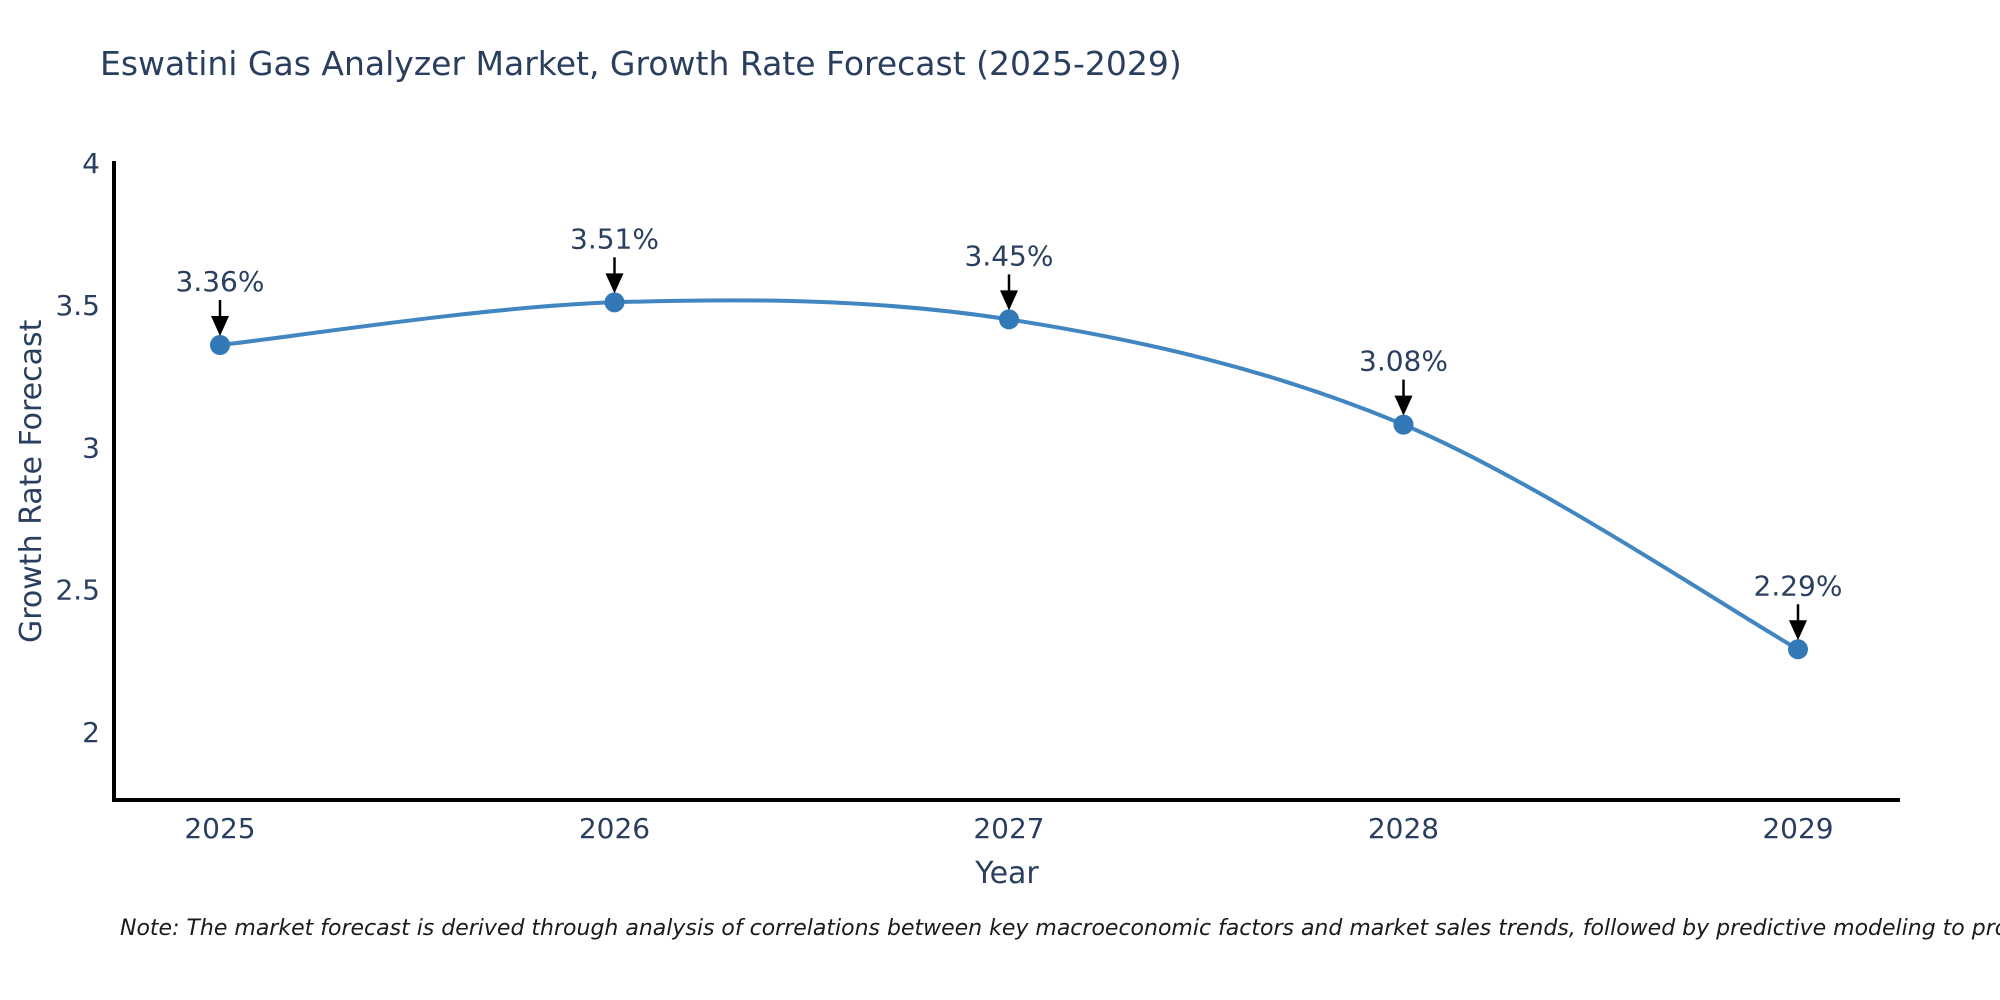  Describe the element at coordinates (1798, 585) in the screenshot. I see `point-annotation-label: 2.29%` at that location.